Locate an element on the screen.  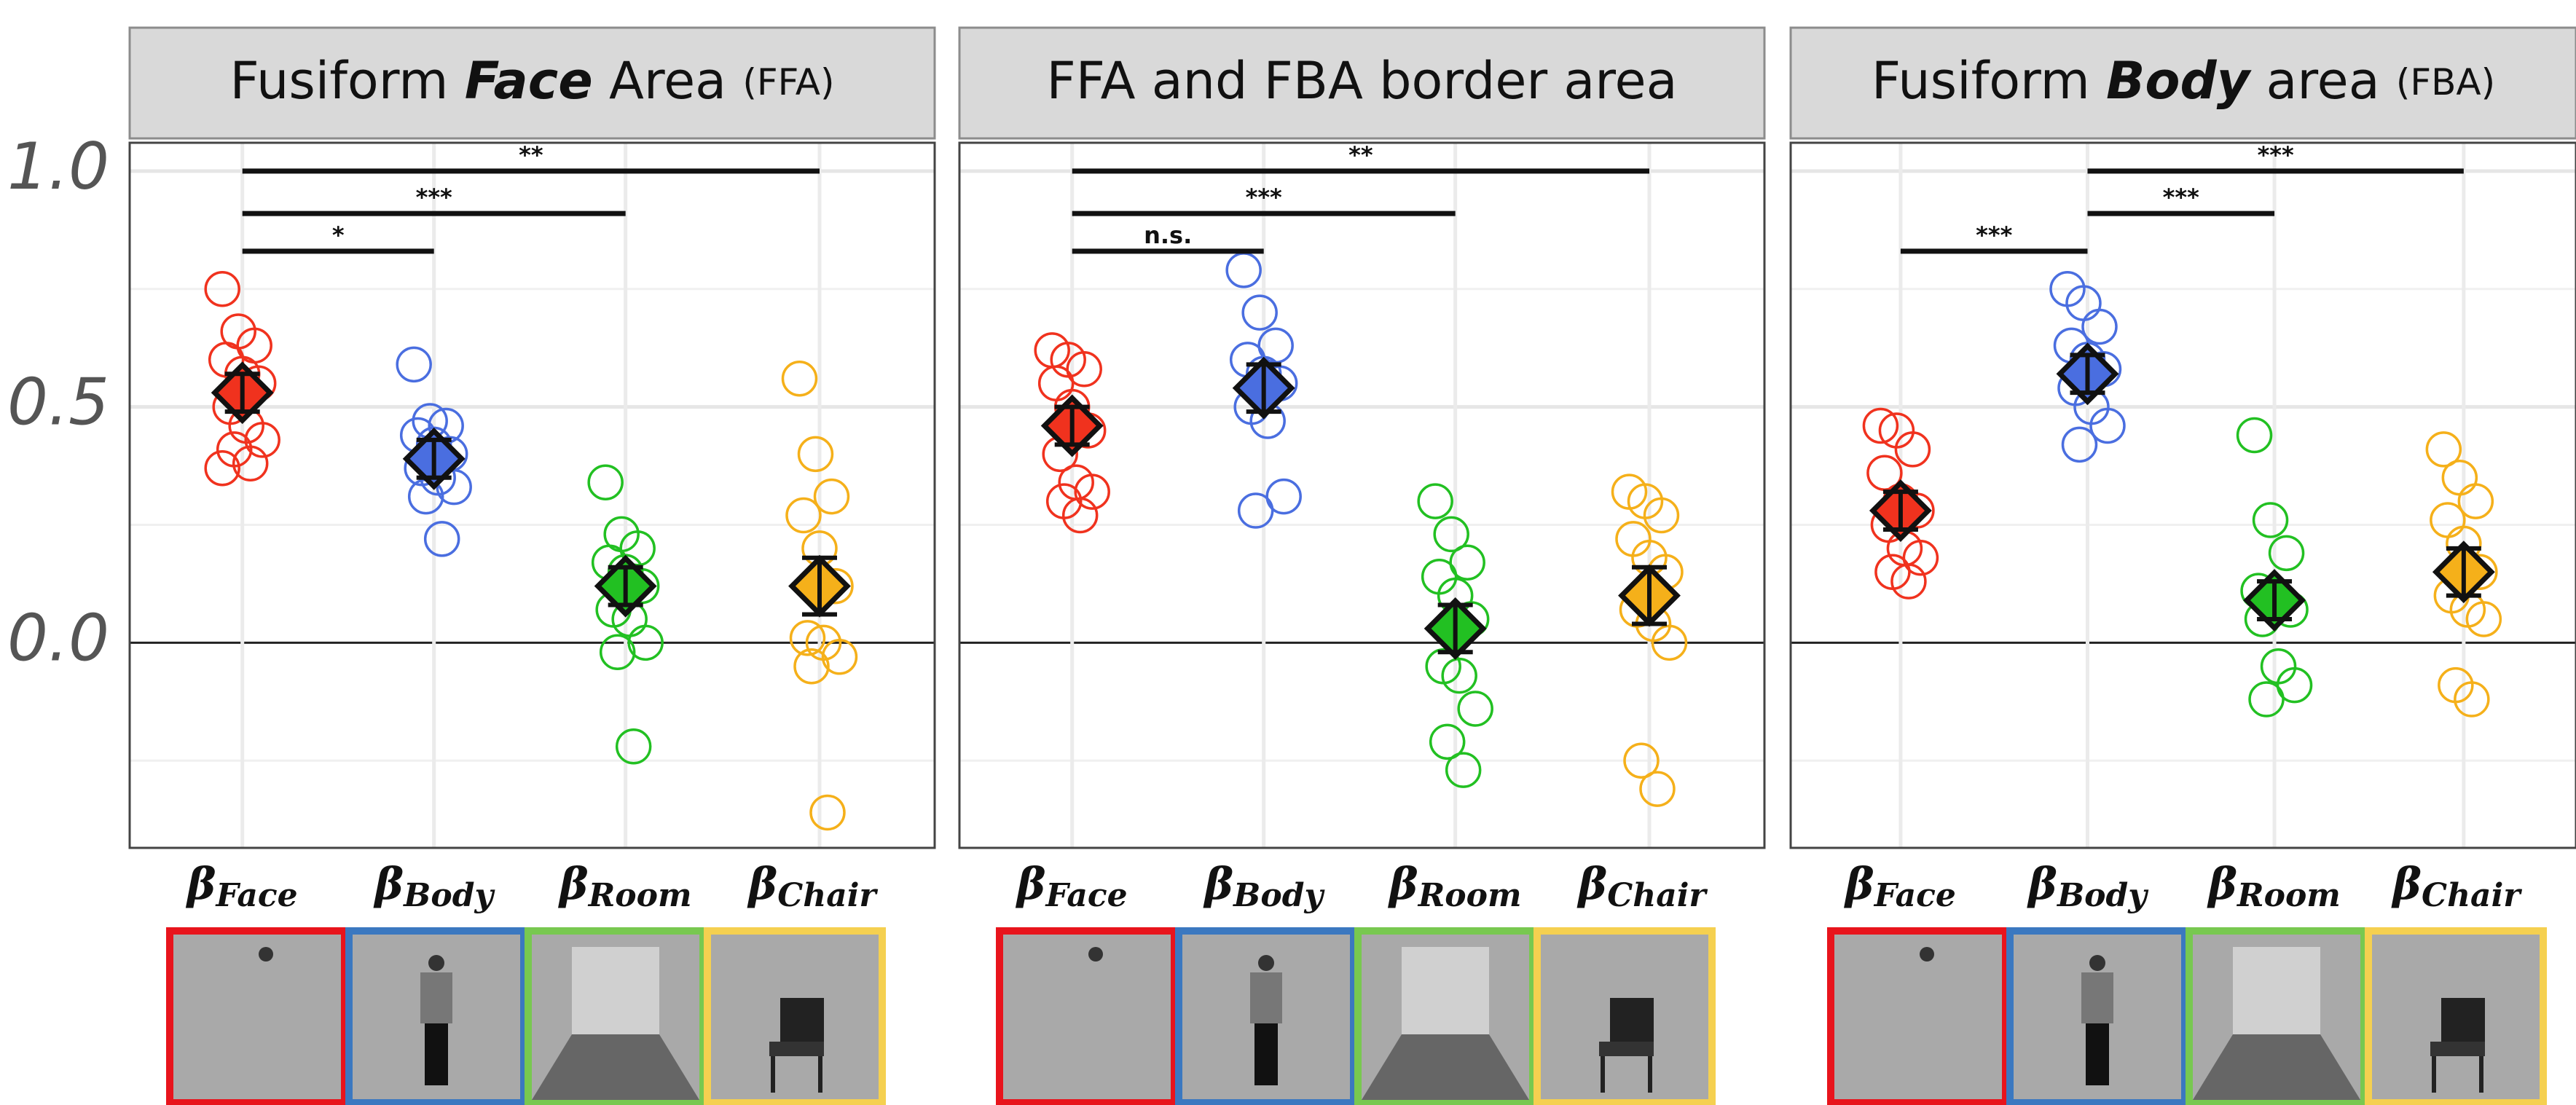
title-part: Area is located at coordinates (668, 81).